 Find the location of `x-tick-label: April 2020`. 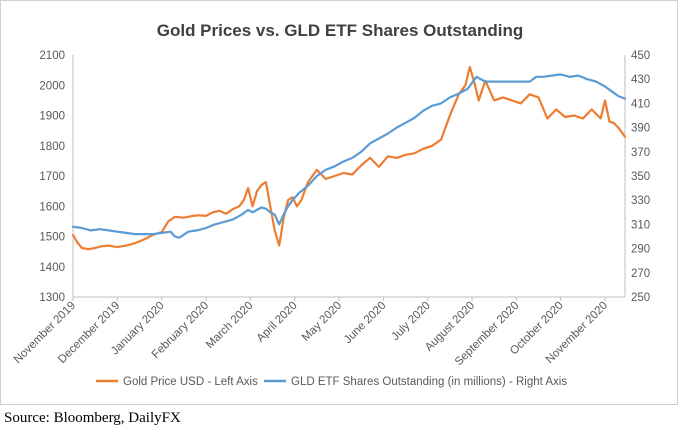

x-tick-label: April 2020 is located at coordinates (277, 322).